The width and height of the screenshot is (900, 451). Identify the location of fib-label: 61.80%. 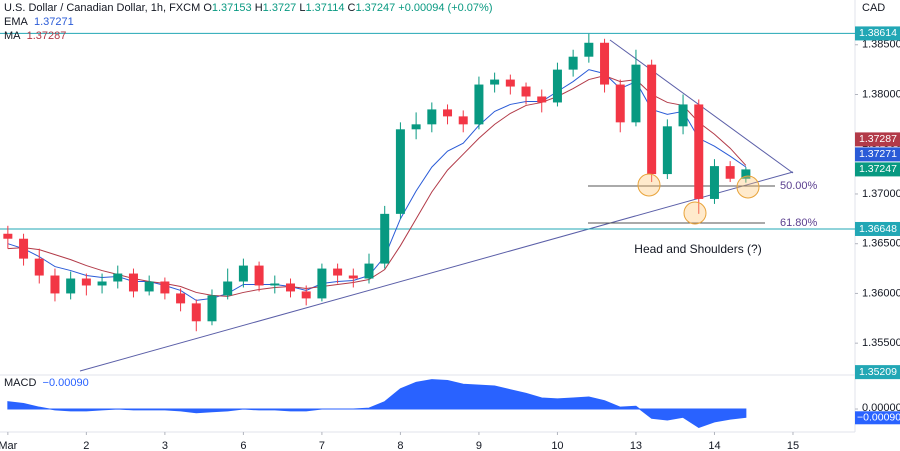
(799, 223).